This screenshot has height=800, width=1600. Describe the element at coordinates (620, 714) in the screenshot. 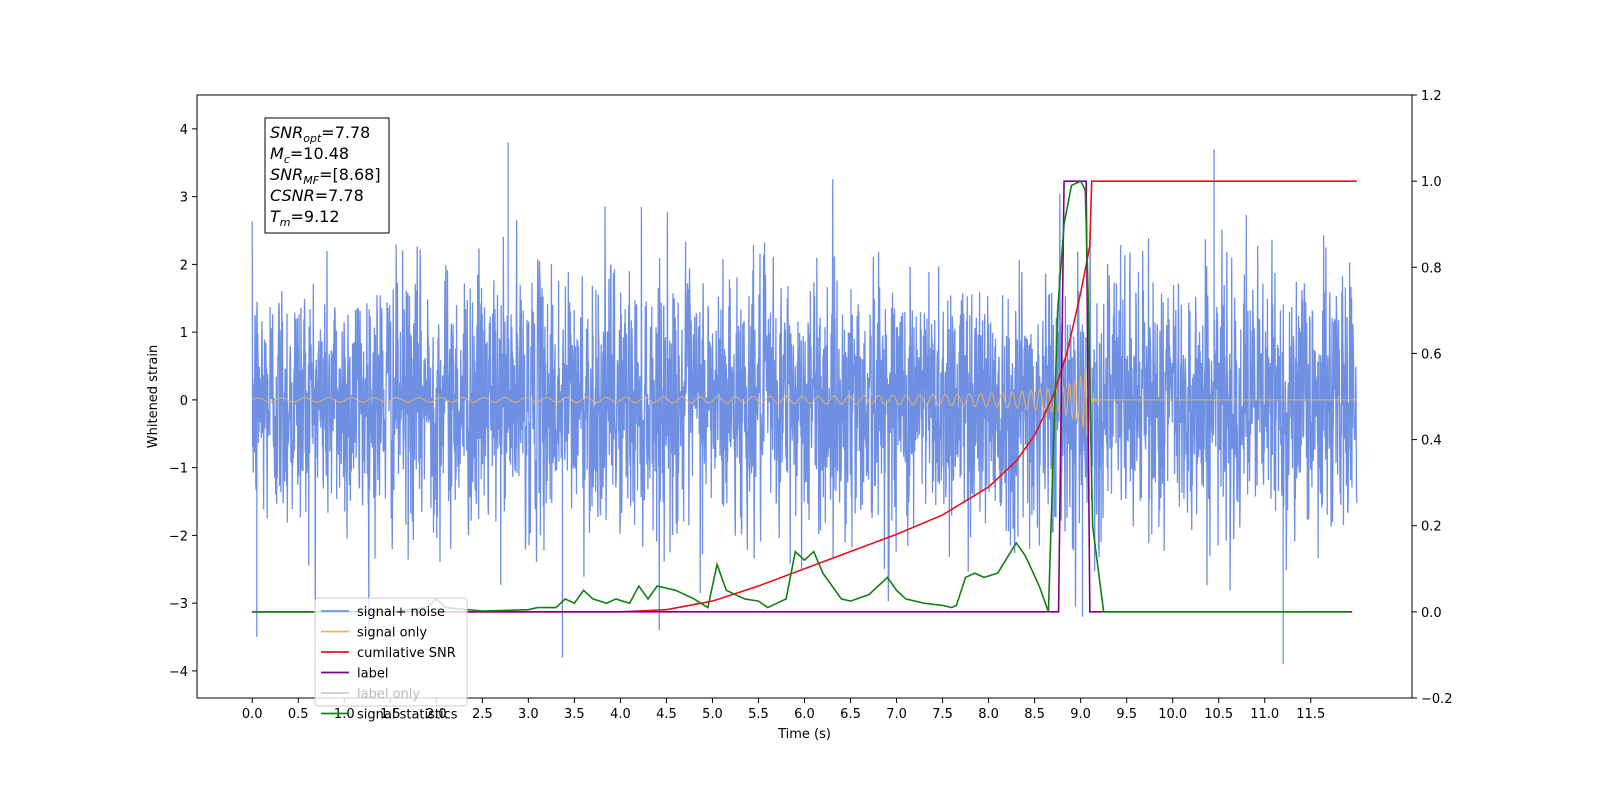

I see `x-tick-label: 4.0` at that location.